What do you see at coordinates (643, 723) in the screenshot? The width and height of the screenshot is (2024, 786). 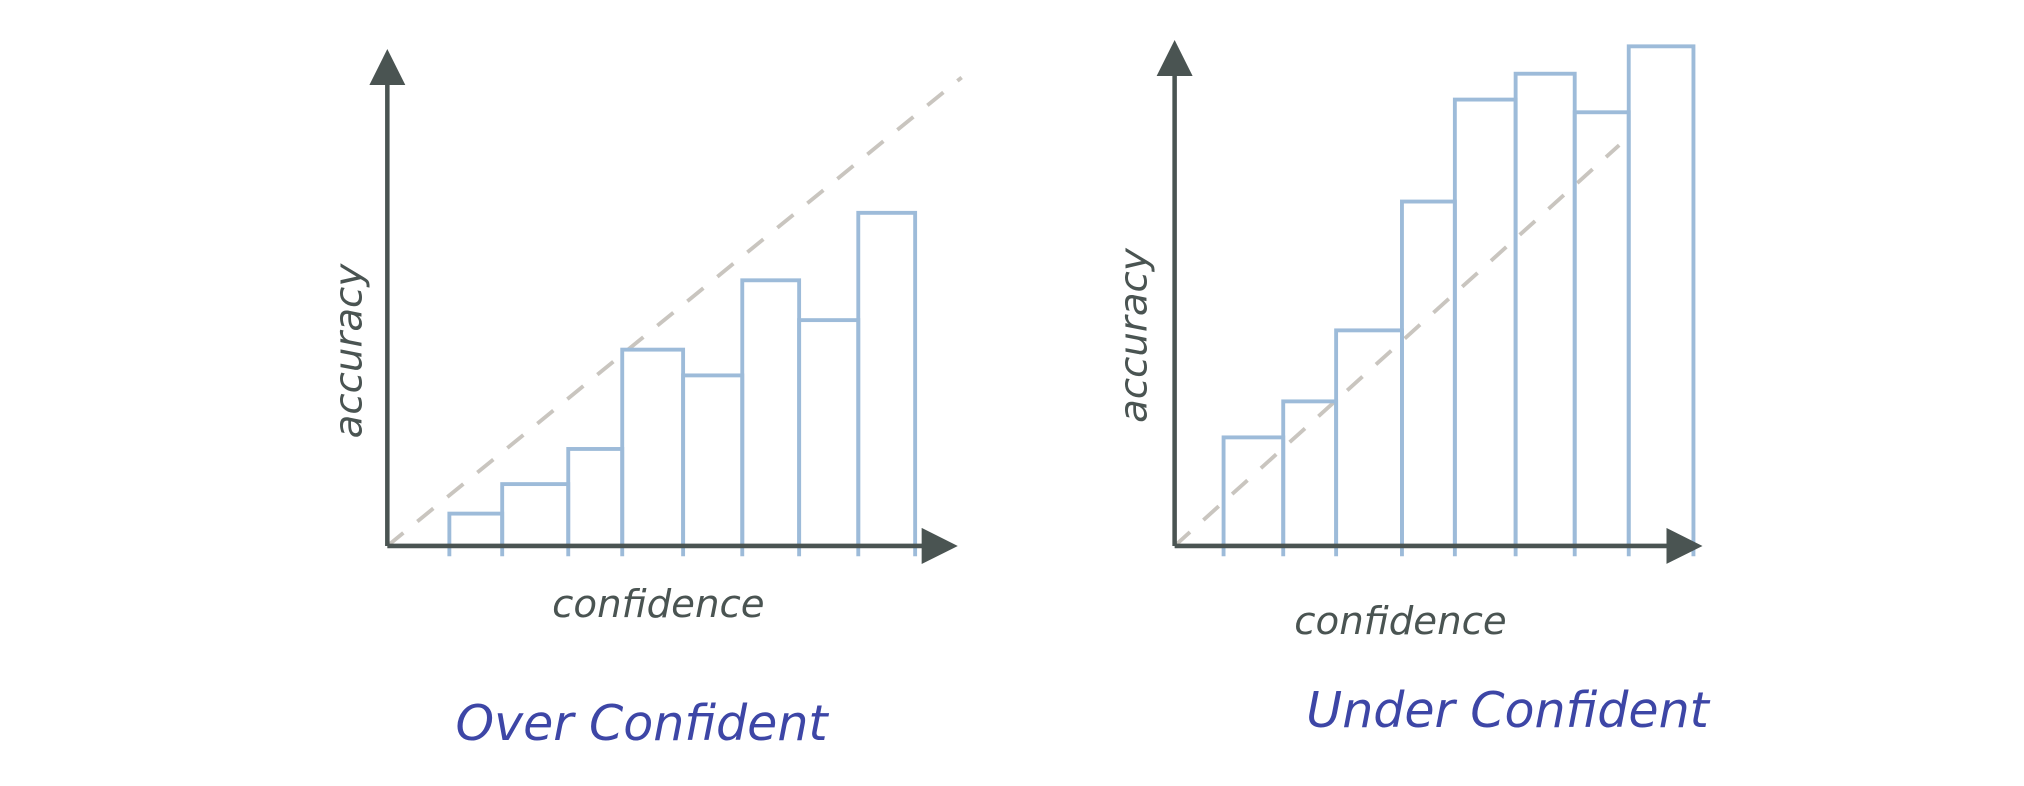 I see `chart-title: Over Confident` at bounding box center [643, 723].